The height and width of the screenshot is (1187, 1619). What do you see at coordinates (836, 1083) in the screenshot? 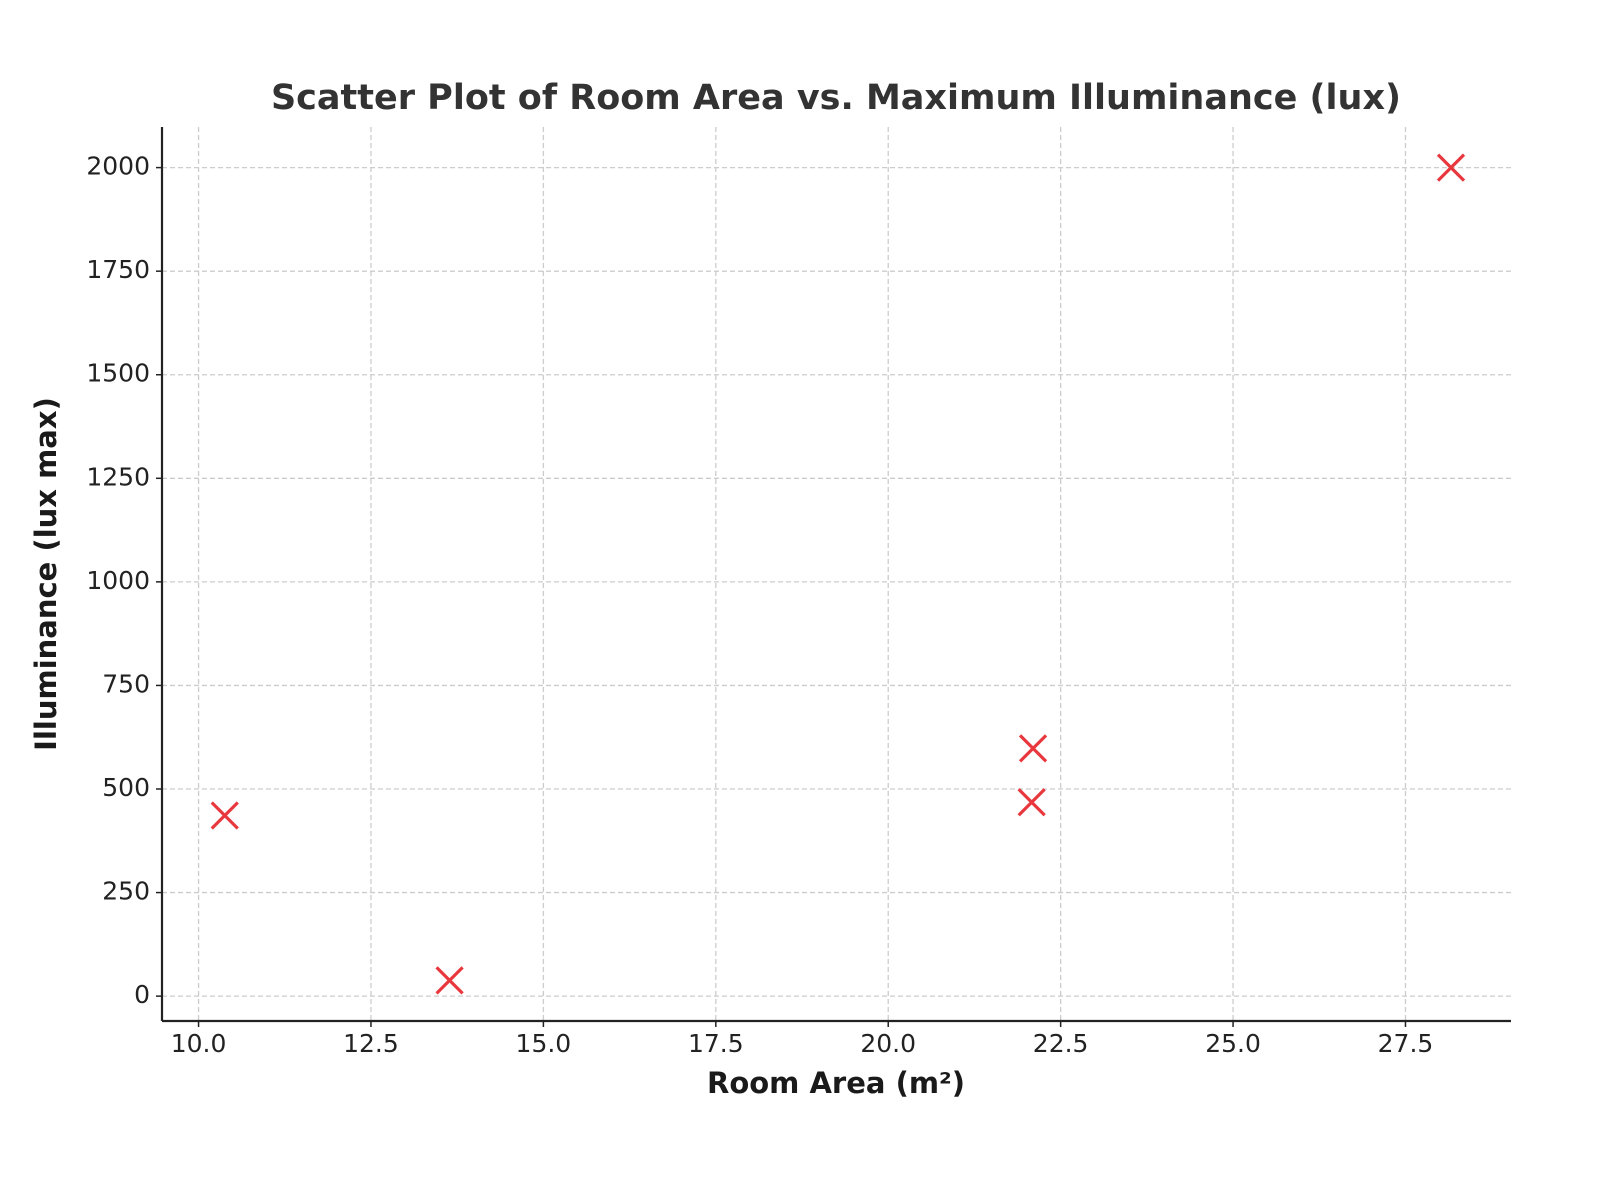
I see `x-axis-label: Room Area (m²)` at bounding box center [836, 1083].